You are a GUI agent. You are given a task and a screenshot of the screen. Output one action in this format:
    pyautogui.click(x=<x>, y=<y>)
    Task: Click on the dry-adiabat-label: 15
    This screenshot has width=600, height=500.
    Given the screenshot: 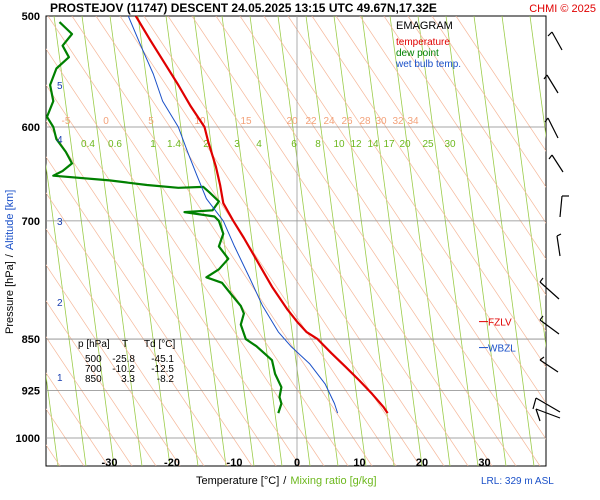 What is the action you would take?
    pyautogui.click(x=246, y=121)
    